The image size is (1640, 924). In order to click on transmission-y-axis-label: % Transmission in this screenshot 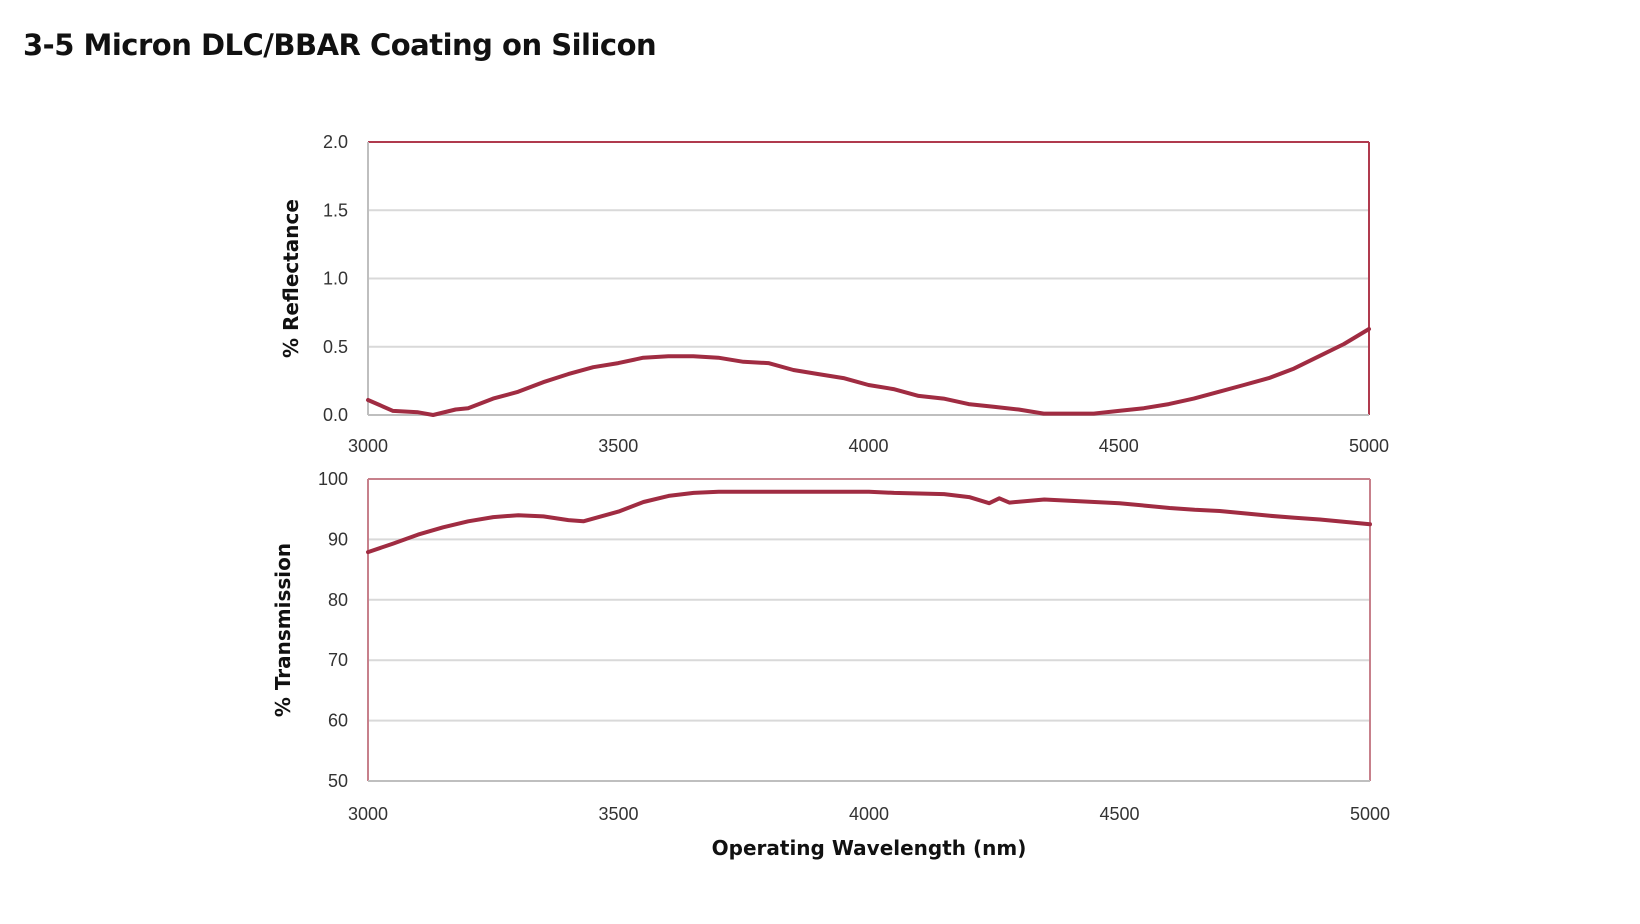, I will do `click(283, 630)`.